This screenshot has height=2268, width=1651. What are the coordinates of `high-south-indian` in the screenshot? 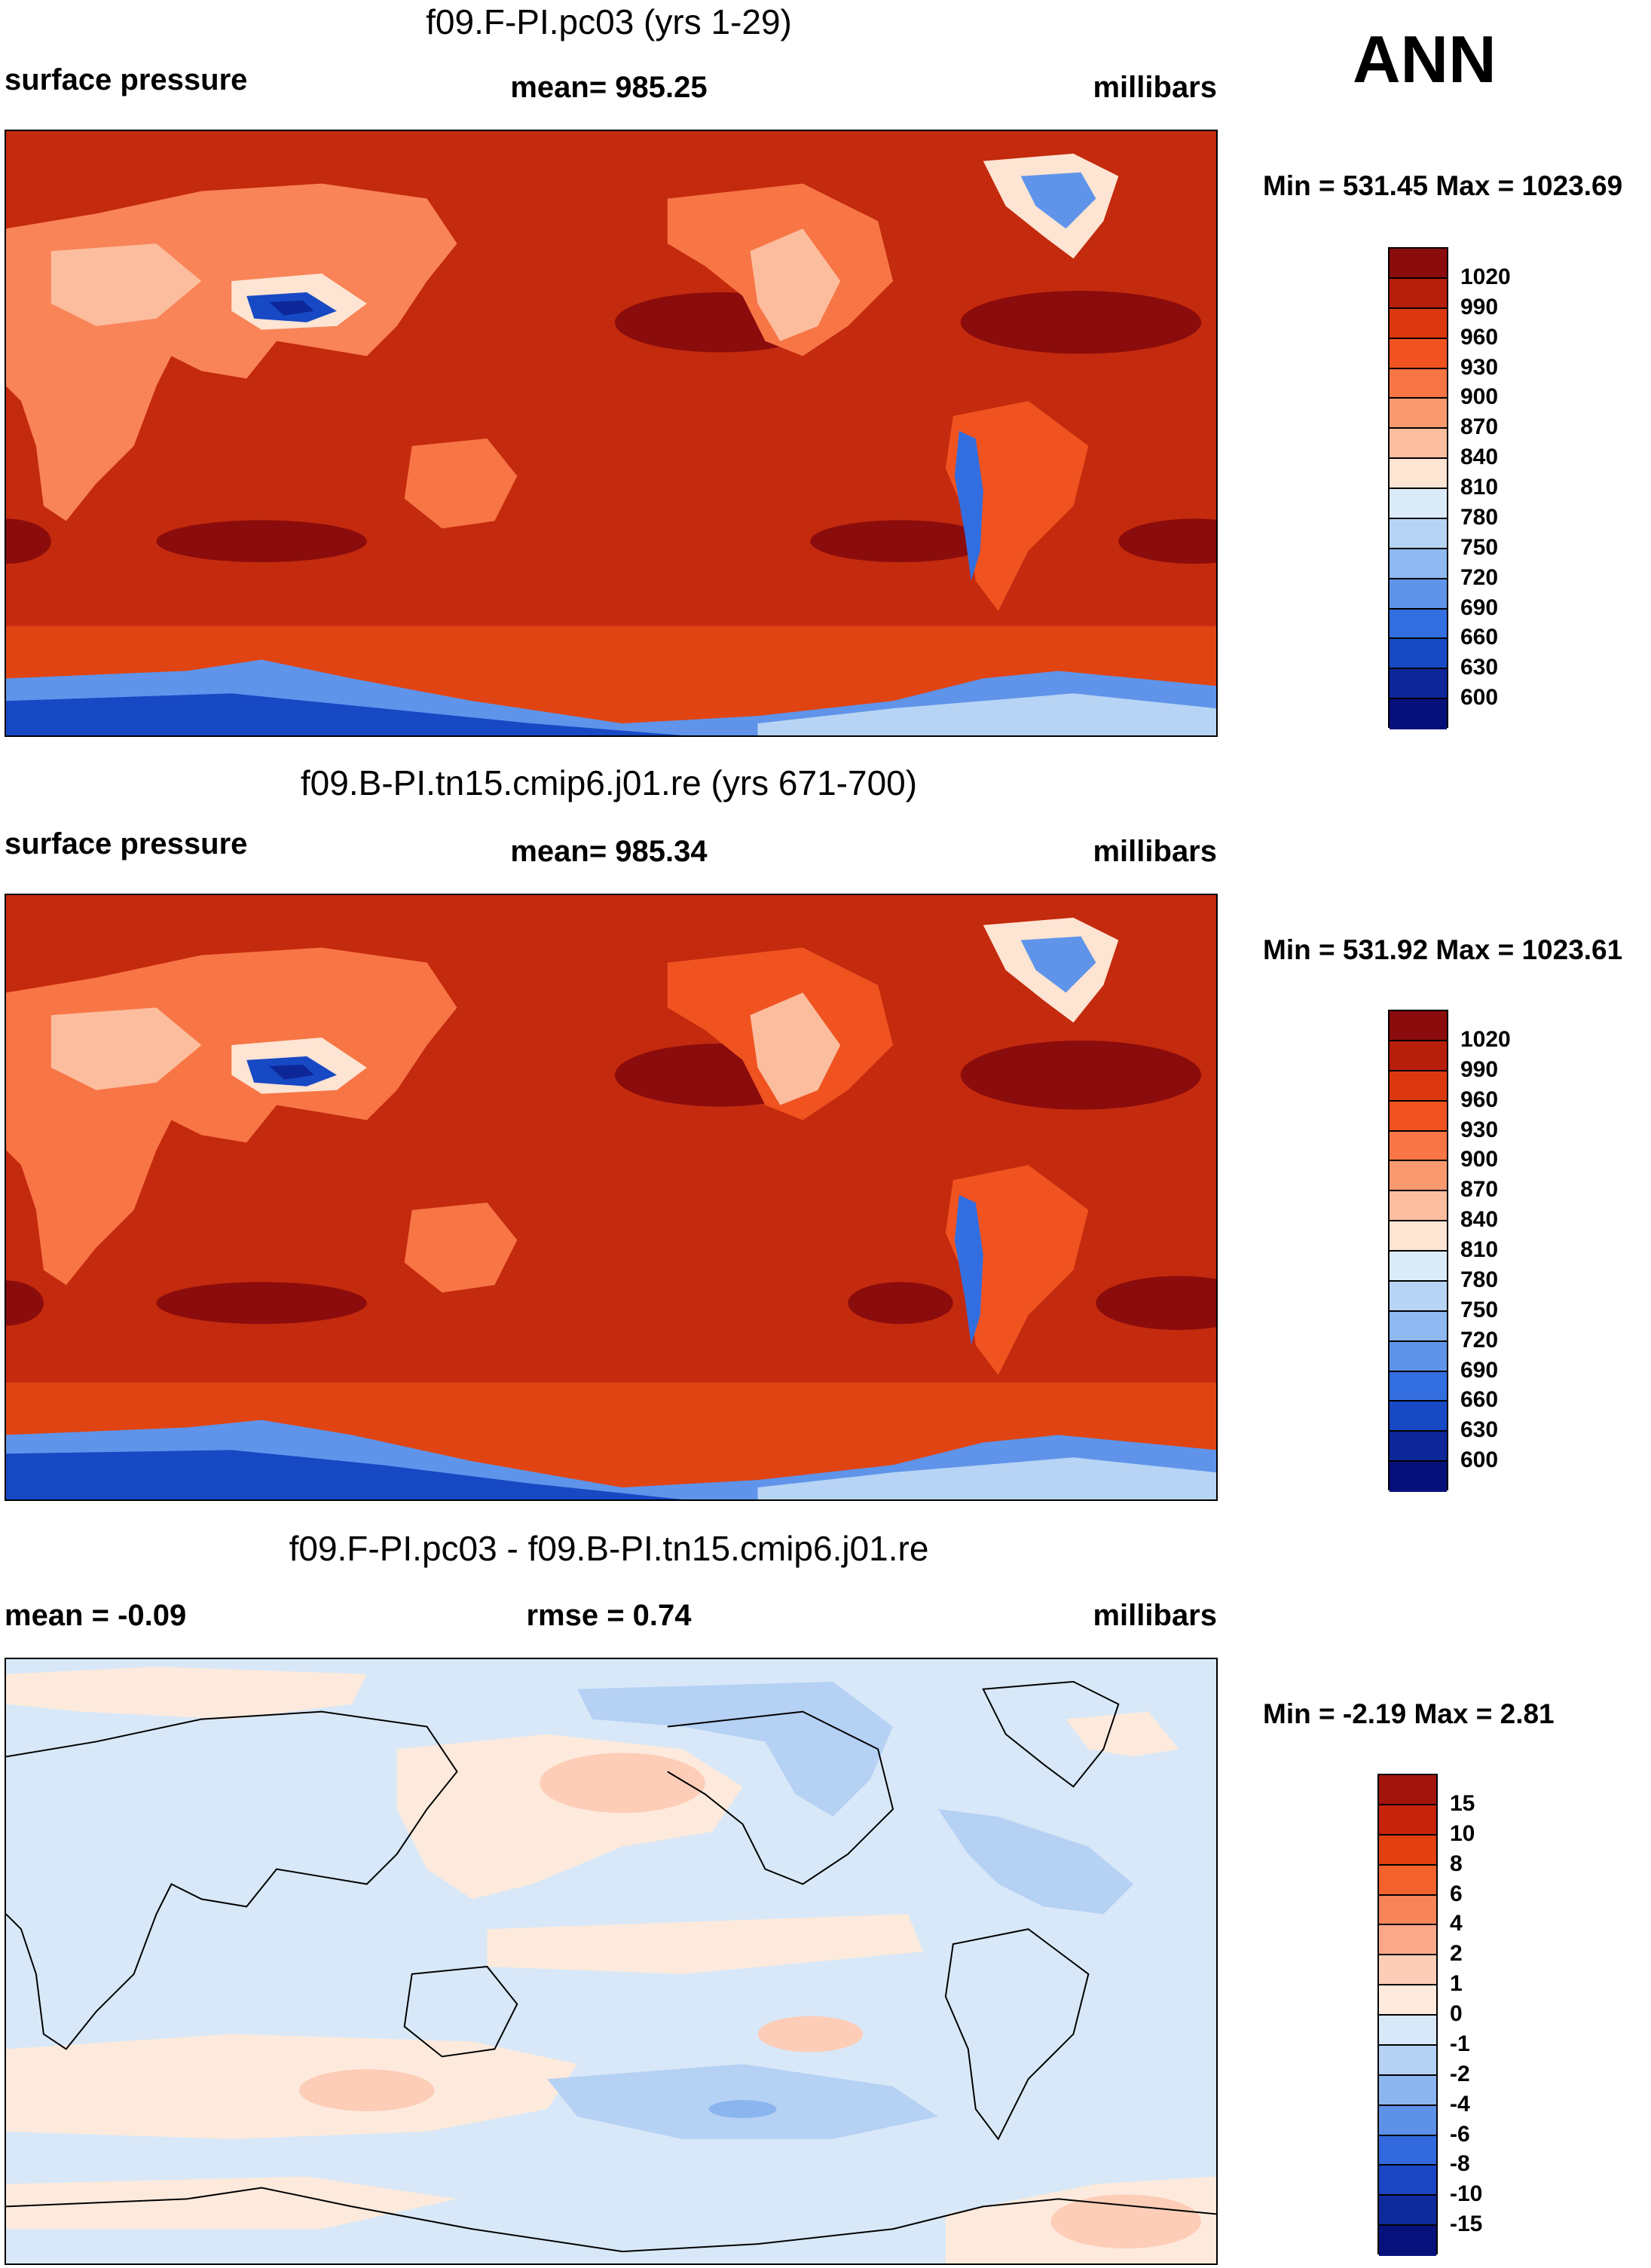 It's located at (261, 541).